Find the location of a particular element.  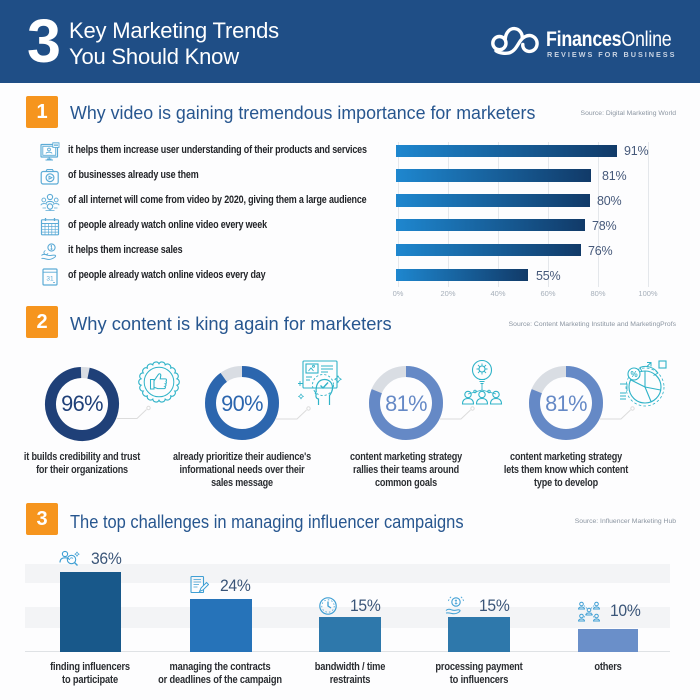

svg-text: 31 is located at coordinates (50, 279).